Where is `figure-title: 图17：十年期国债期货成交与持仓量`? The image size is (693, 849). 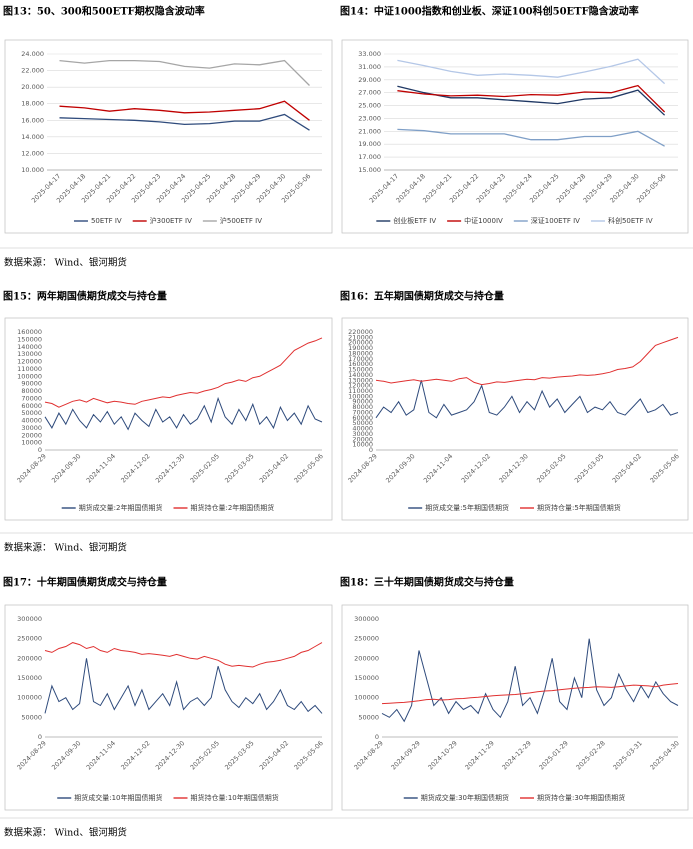
figure-title: 图17：十年期国债期货成交与持仓量 is located at coordinates (85, 582).